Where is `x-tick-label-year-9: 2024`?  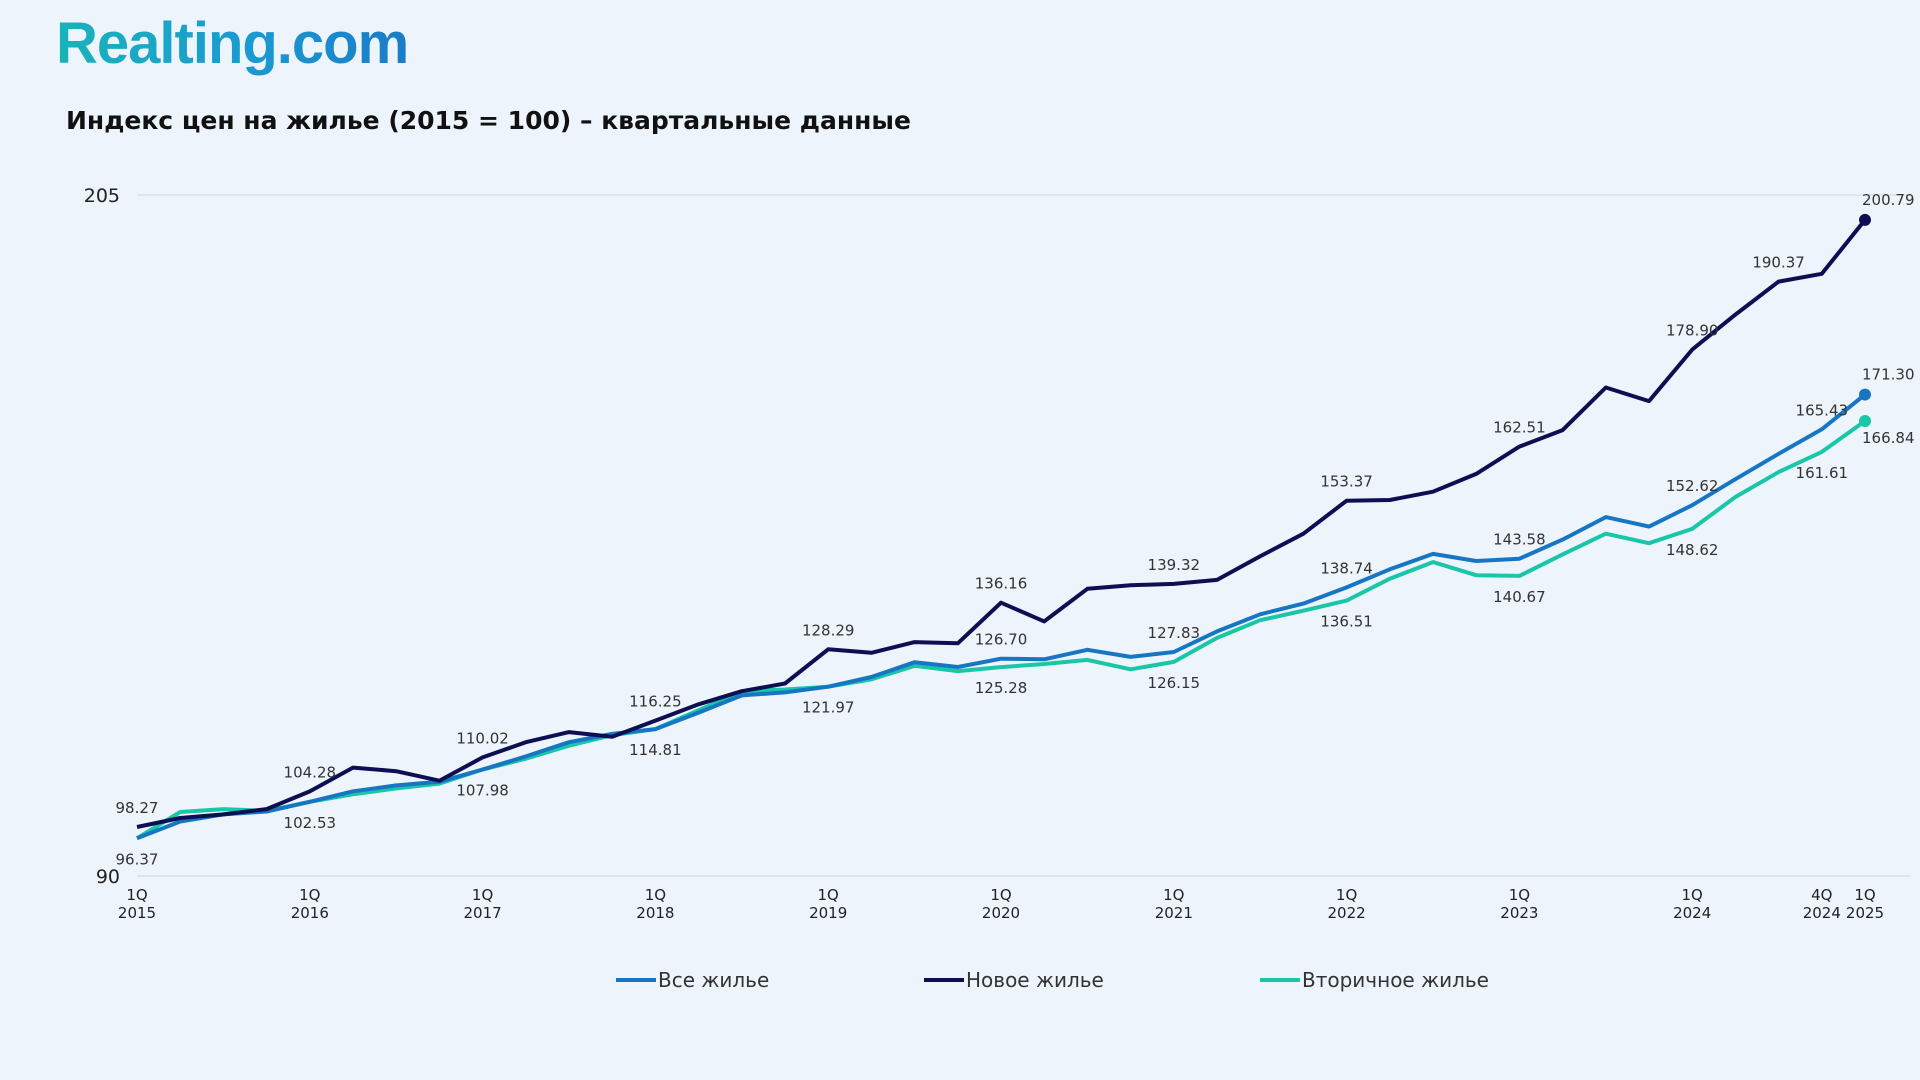 x-tick-label-year-9: 2024 is located at coordinates (1692, 913).